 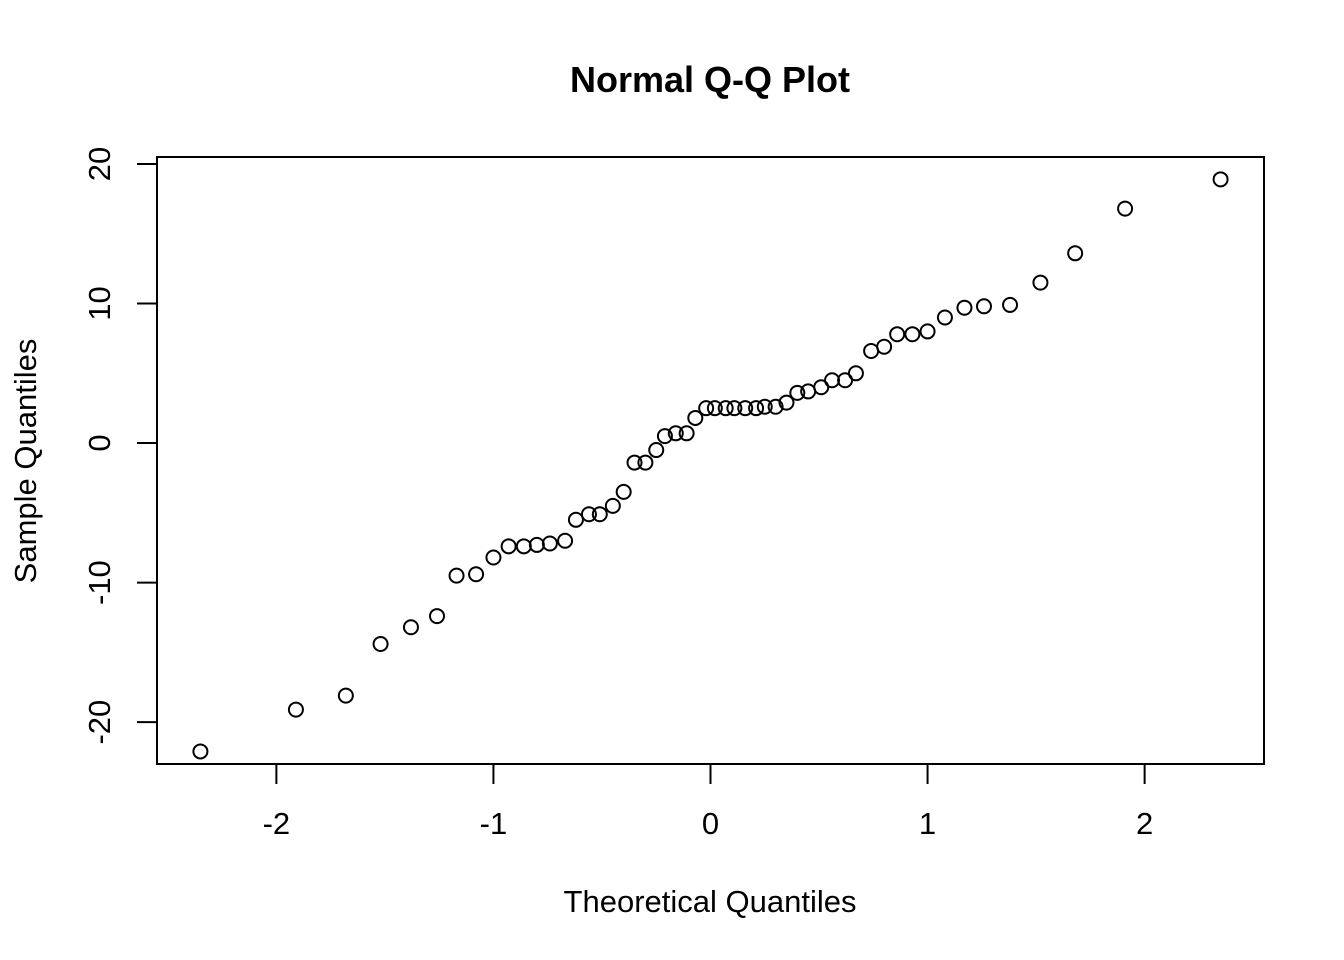 I want to click on x-tick-label: 1, so click(x=927, y=823).